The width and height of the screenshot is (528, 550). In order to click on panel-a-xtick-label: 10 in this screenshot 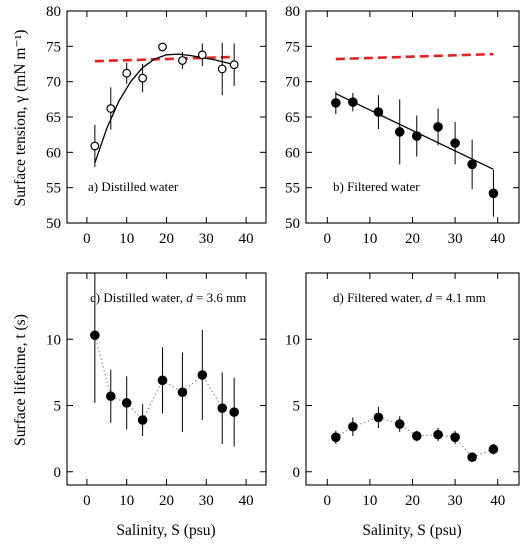, I will do `click(126, 239)`.